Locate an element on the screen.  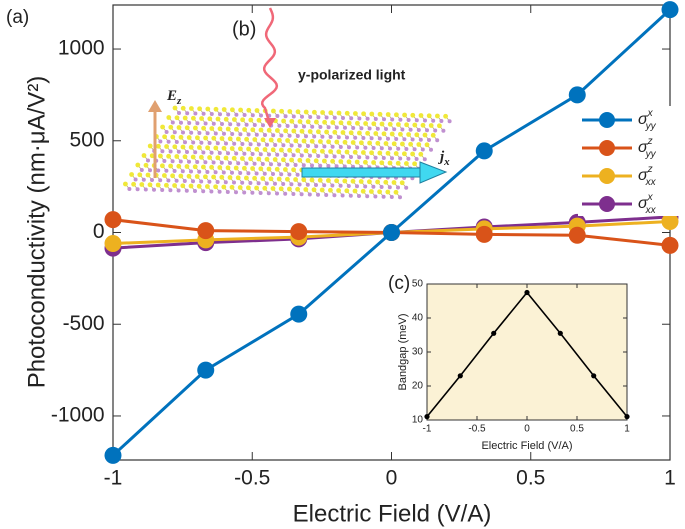
y-tick-label: -500 is located at coordinates (84, 323).